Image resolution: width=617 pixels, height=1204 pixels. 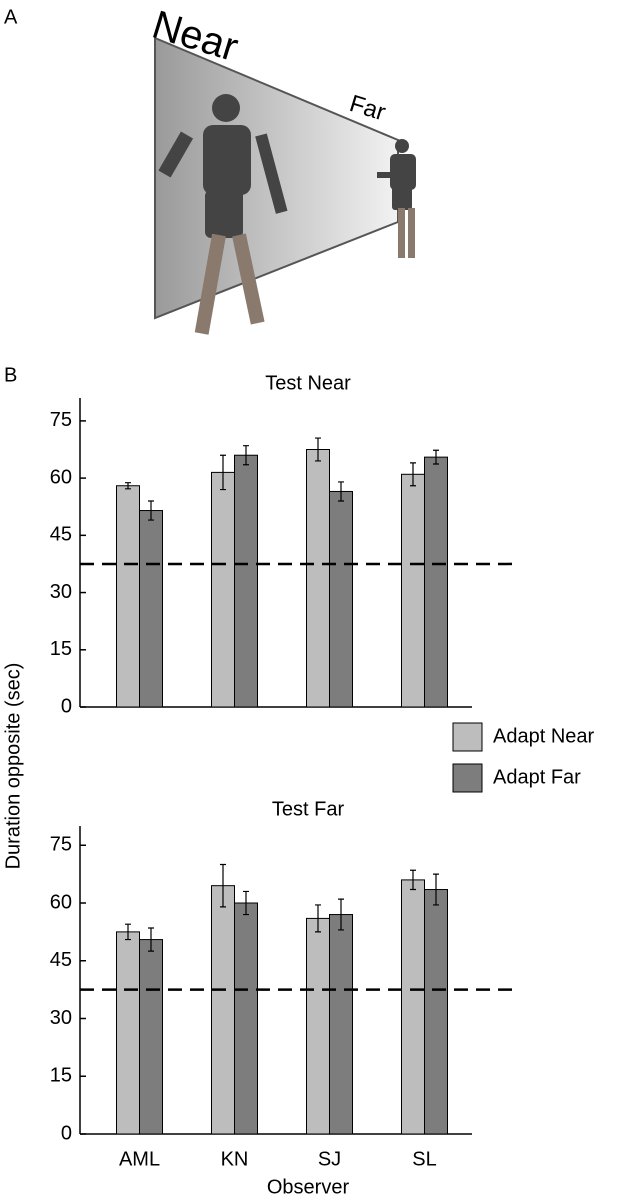 What do you see at coordinates (10, 375) in the screenshot?
I see `panel-label: B` at bounding box center [10, 375].